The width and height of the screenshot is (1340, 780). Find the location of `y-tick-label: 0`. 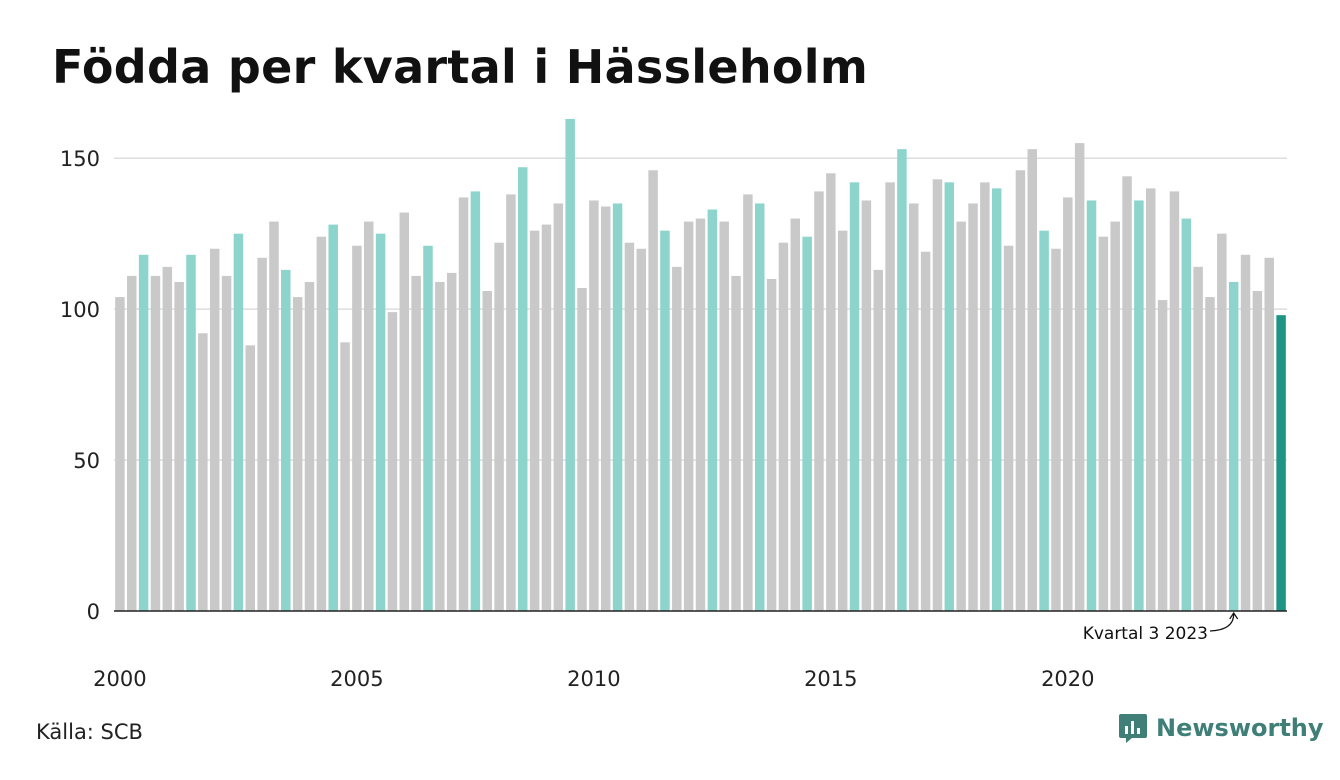

y-tick-label: 0 is located at coordinates (93, 612).